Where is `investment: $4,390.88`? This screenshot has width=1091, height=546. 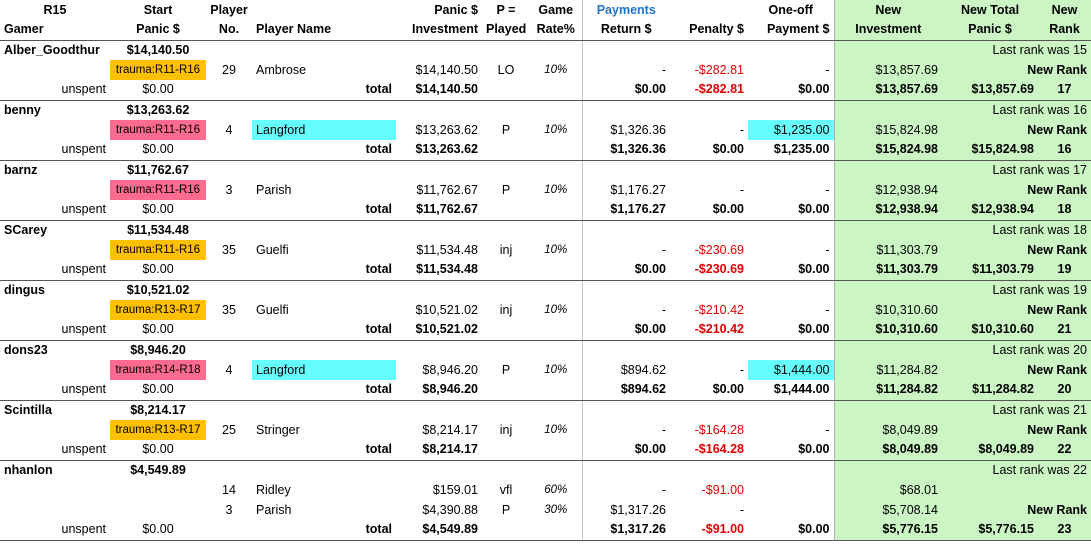 investment: $4,390.88 is located at coordinates (450, 509).